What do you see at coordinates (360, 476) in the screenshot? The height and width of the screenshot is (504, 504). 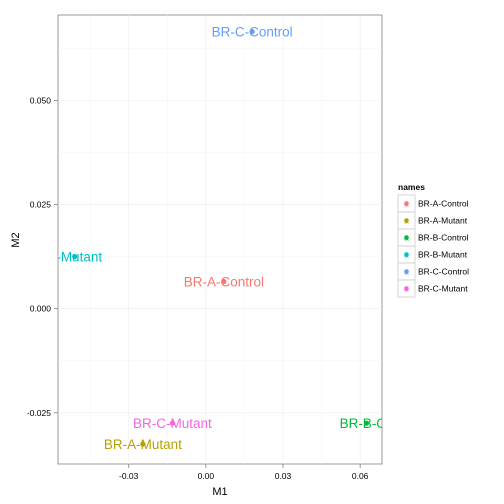 I see `x-tick-label: 0.06` at bounding box center [360, 476].